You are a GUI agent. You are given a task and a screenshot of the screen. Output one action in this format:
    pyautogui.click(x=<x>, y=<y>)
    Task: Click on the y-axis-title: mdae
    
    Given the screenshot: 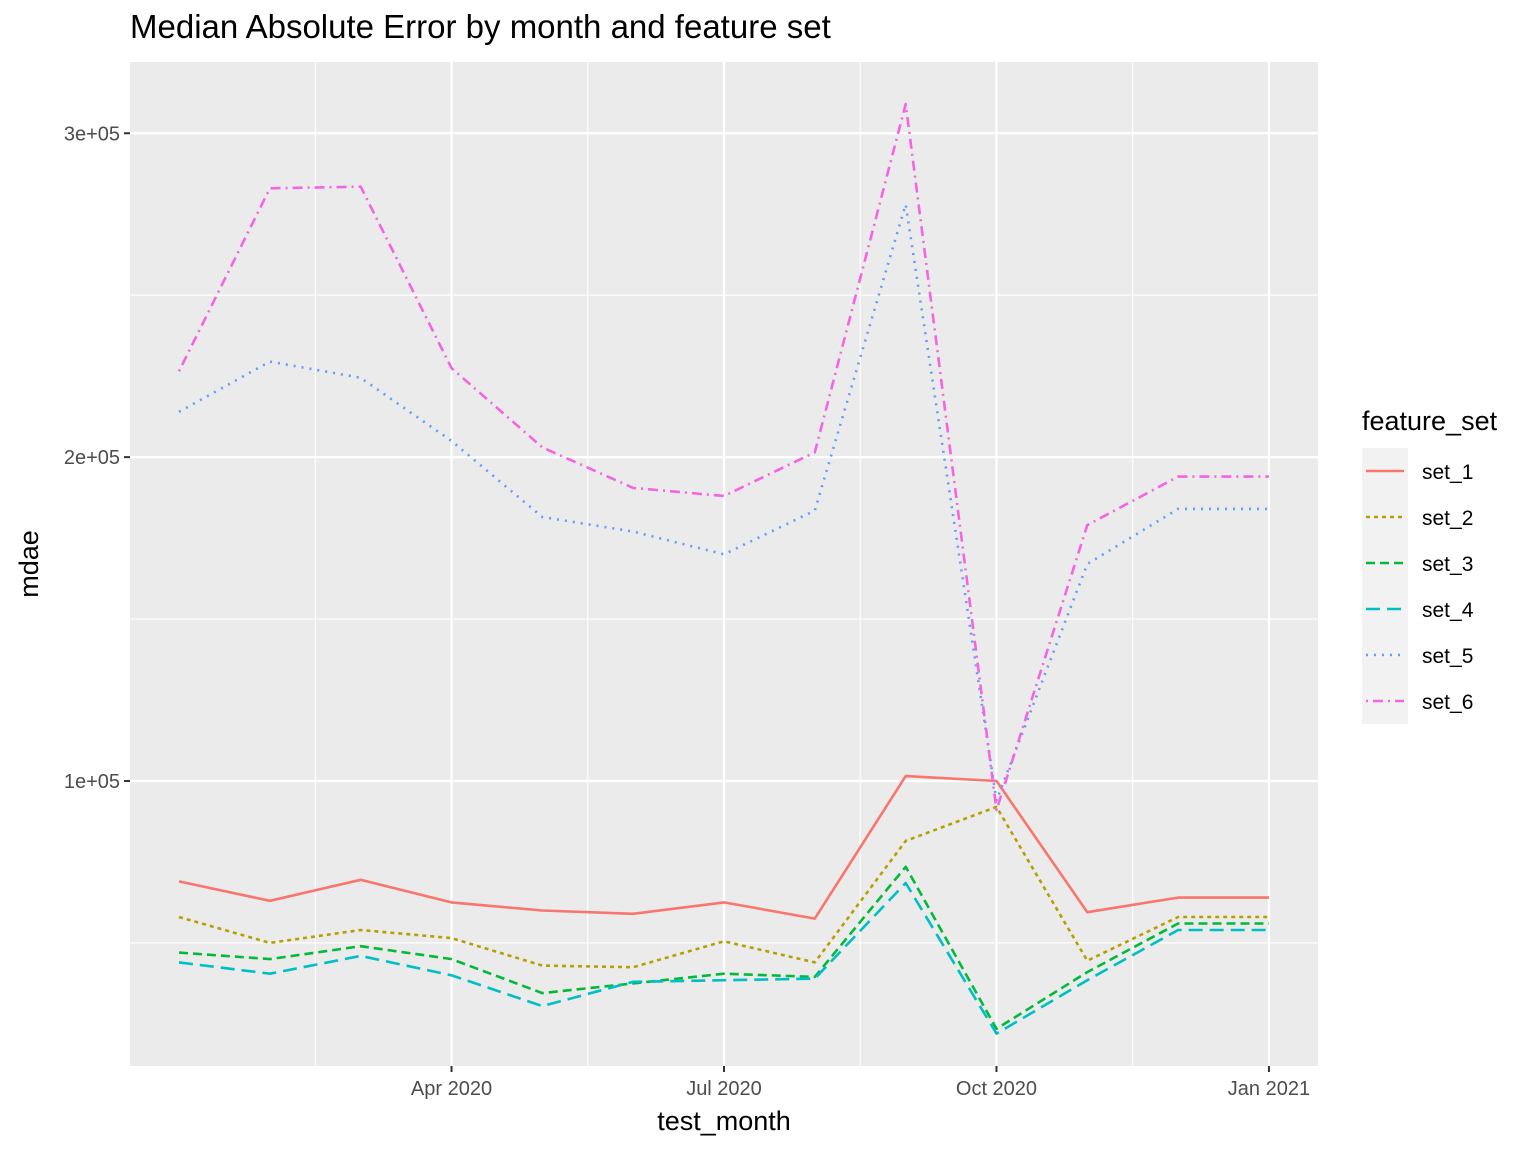 What is the action you would take?
    pyautogui.click(x=29, y=564)
    